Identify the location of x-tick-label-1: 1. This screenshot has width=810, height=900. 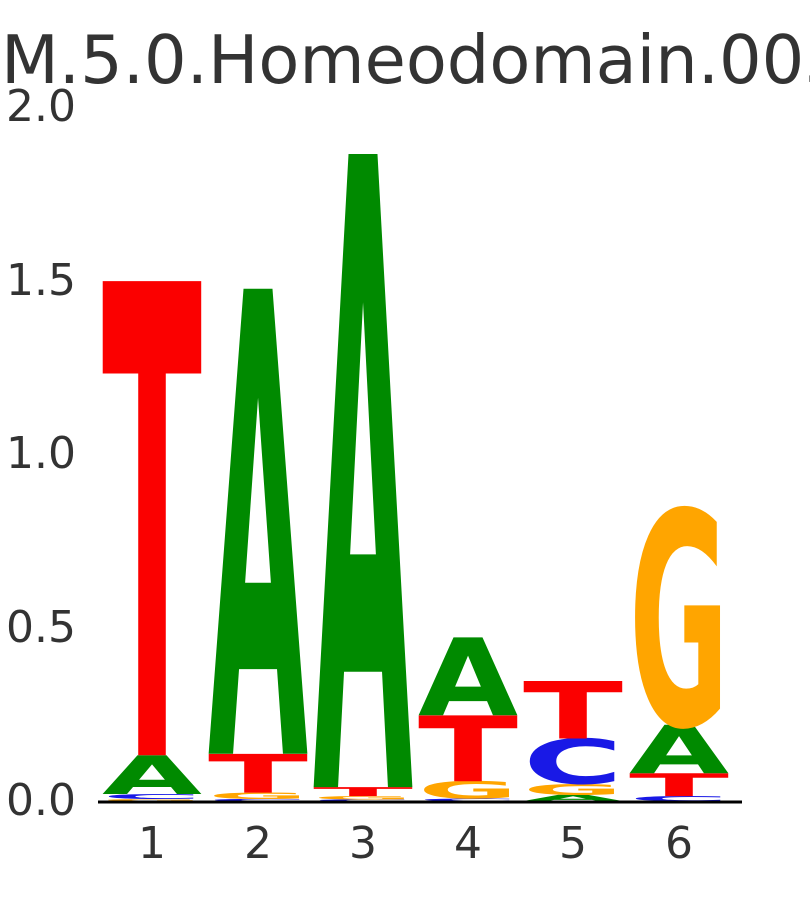
(152, 843).